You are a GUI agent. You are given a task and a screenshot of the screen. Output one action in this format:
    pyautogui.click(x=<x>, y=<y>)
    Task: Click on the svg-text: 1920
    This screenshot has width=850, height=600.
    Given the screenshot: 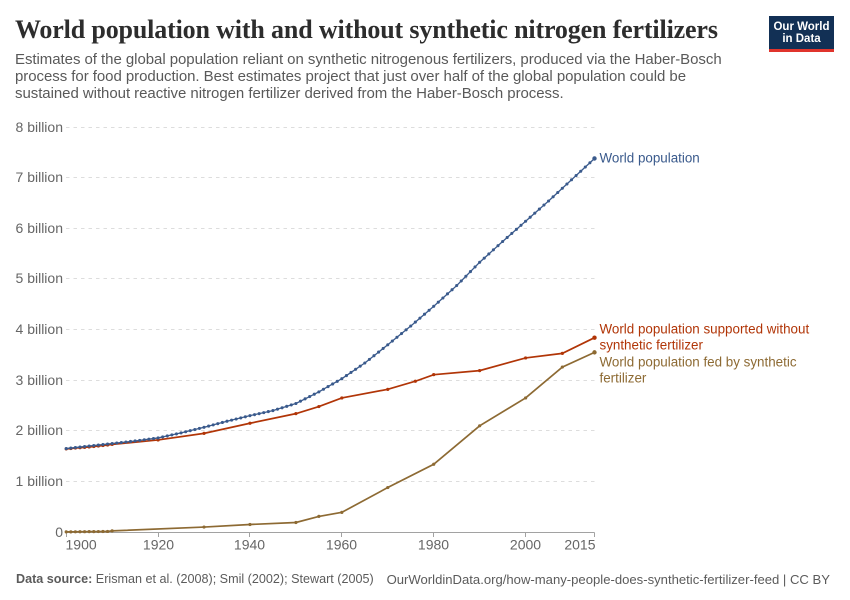 What is the action you would take?
    pyautogui.click(x=158, y=545)
    